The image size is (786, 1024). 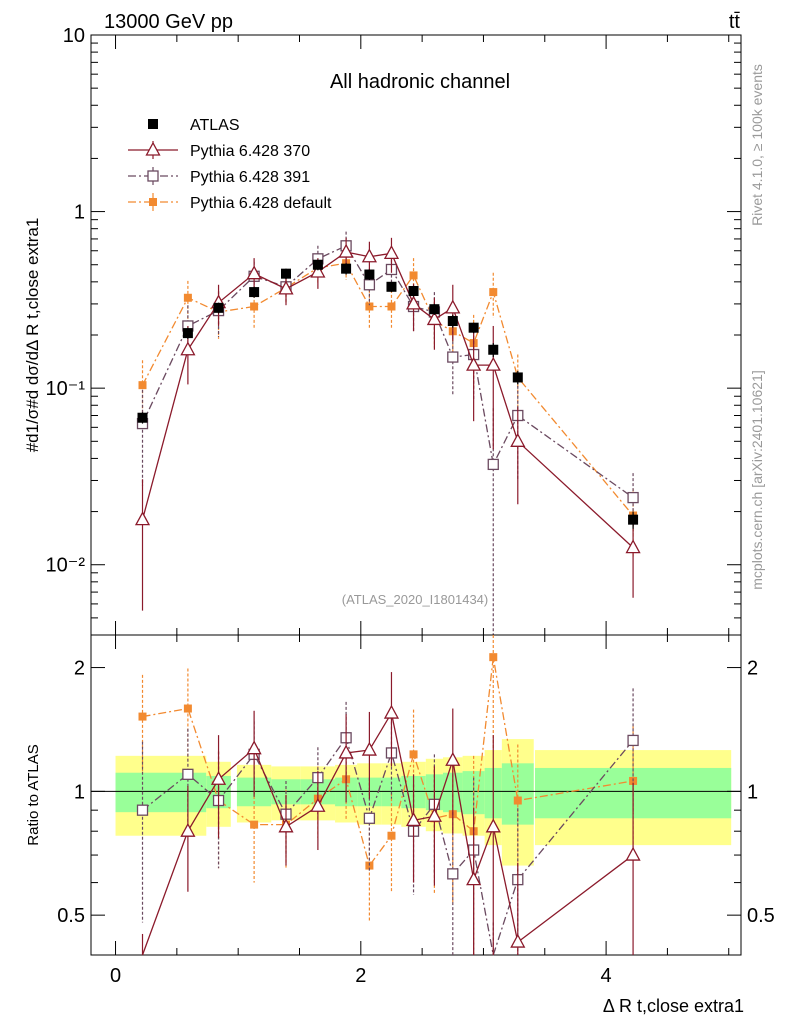 What do you see at coordinates (66, 389) in the screenshot?
I see `y-tick-label-main: 10⁻¹` at bounding box center [66, 389].